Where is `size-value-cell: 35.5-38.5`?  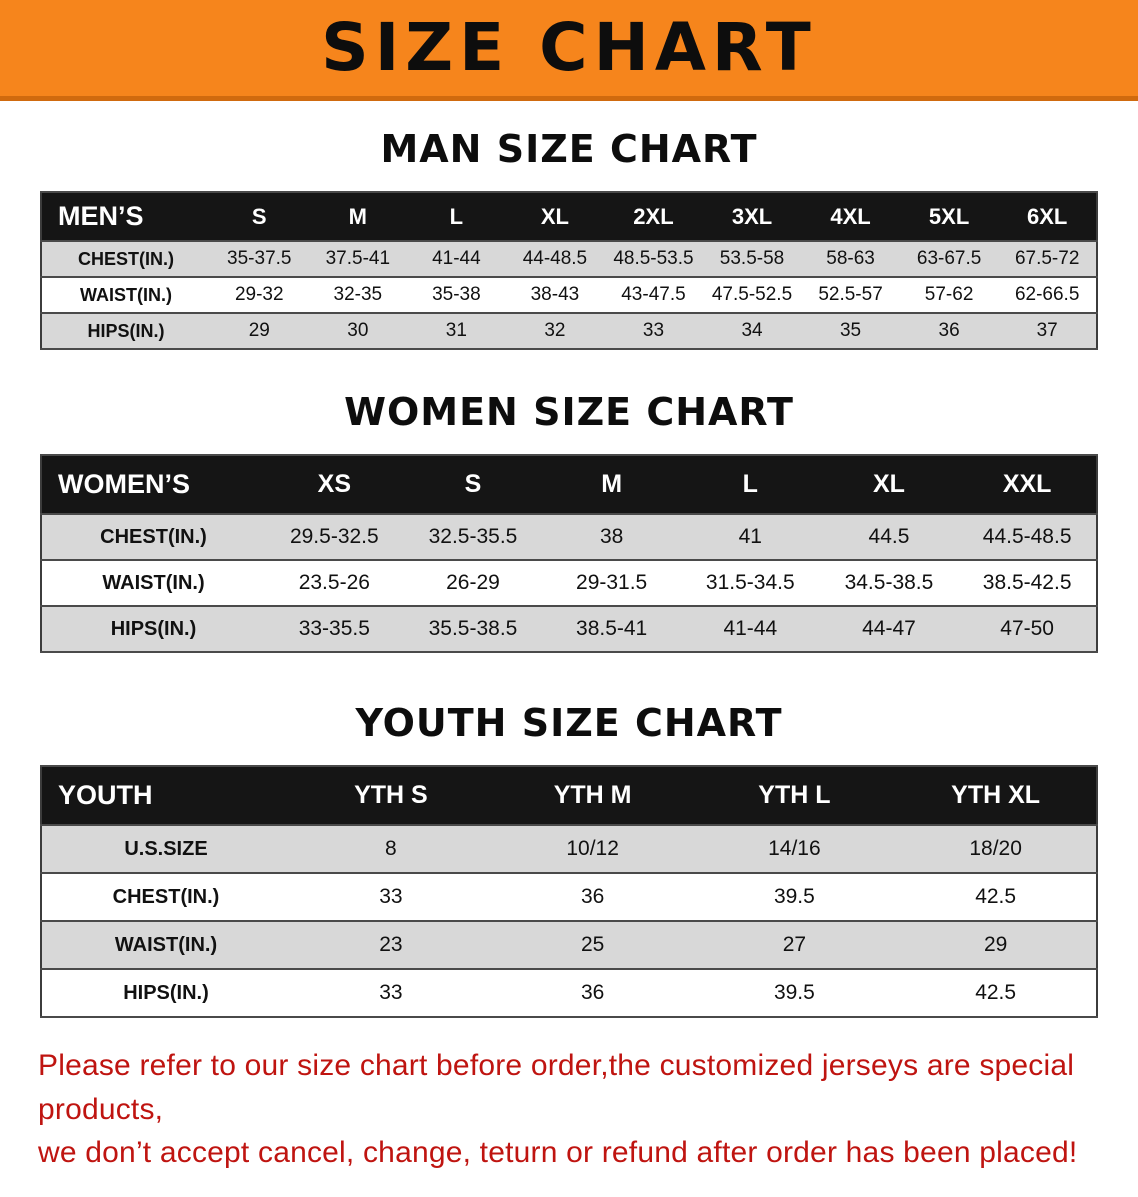 size-value-cell: 35.5-38.5 is located at coordinates (473, 629).